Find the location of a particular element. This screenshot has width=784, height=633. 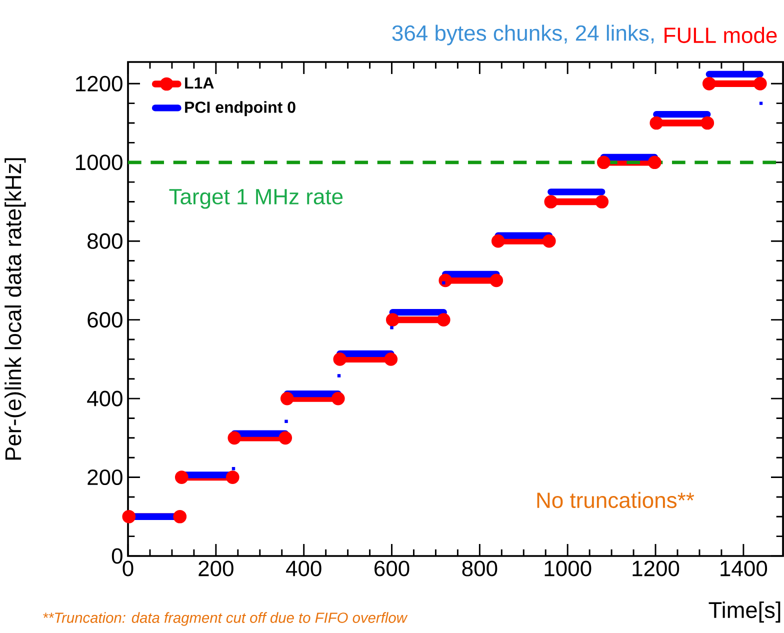

y-tick-label: 200 is located at coordinates (105, 477).